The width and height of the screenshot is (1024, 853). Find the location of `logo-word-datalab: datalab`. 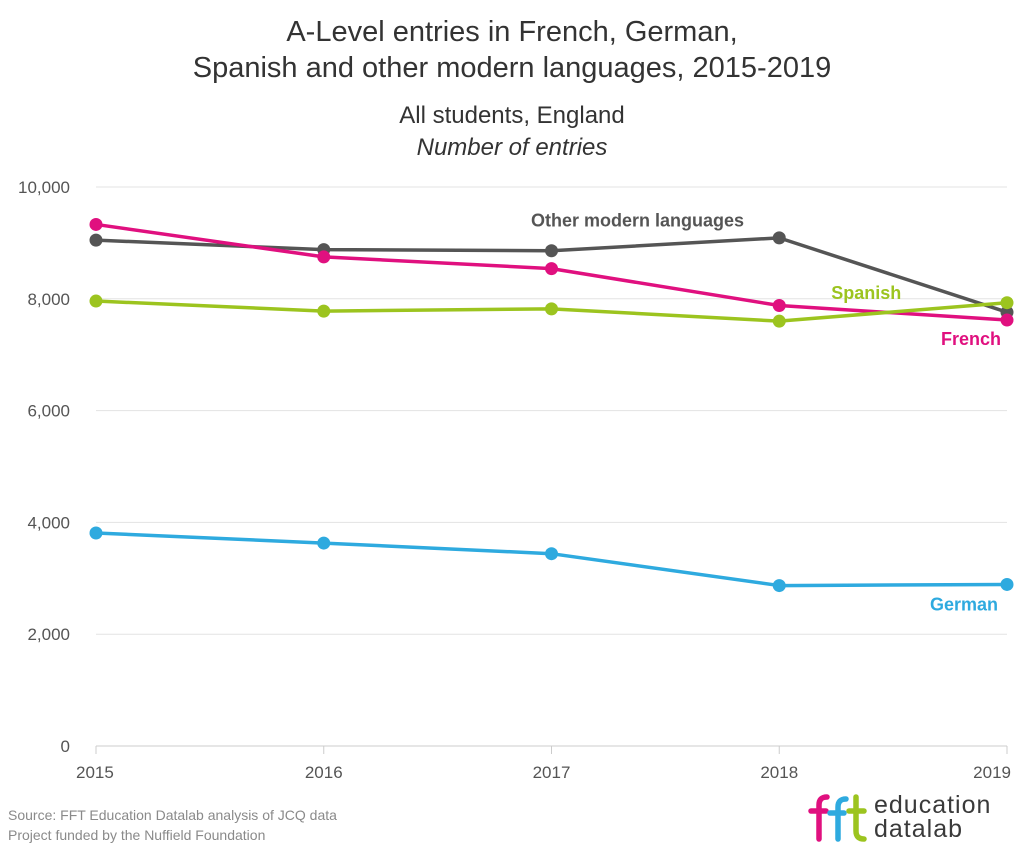

logo-word-datalab: datalab is located at coordinates (919, 829).